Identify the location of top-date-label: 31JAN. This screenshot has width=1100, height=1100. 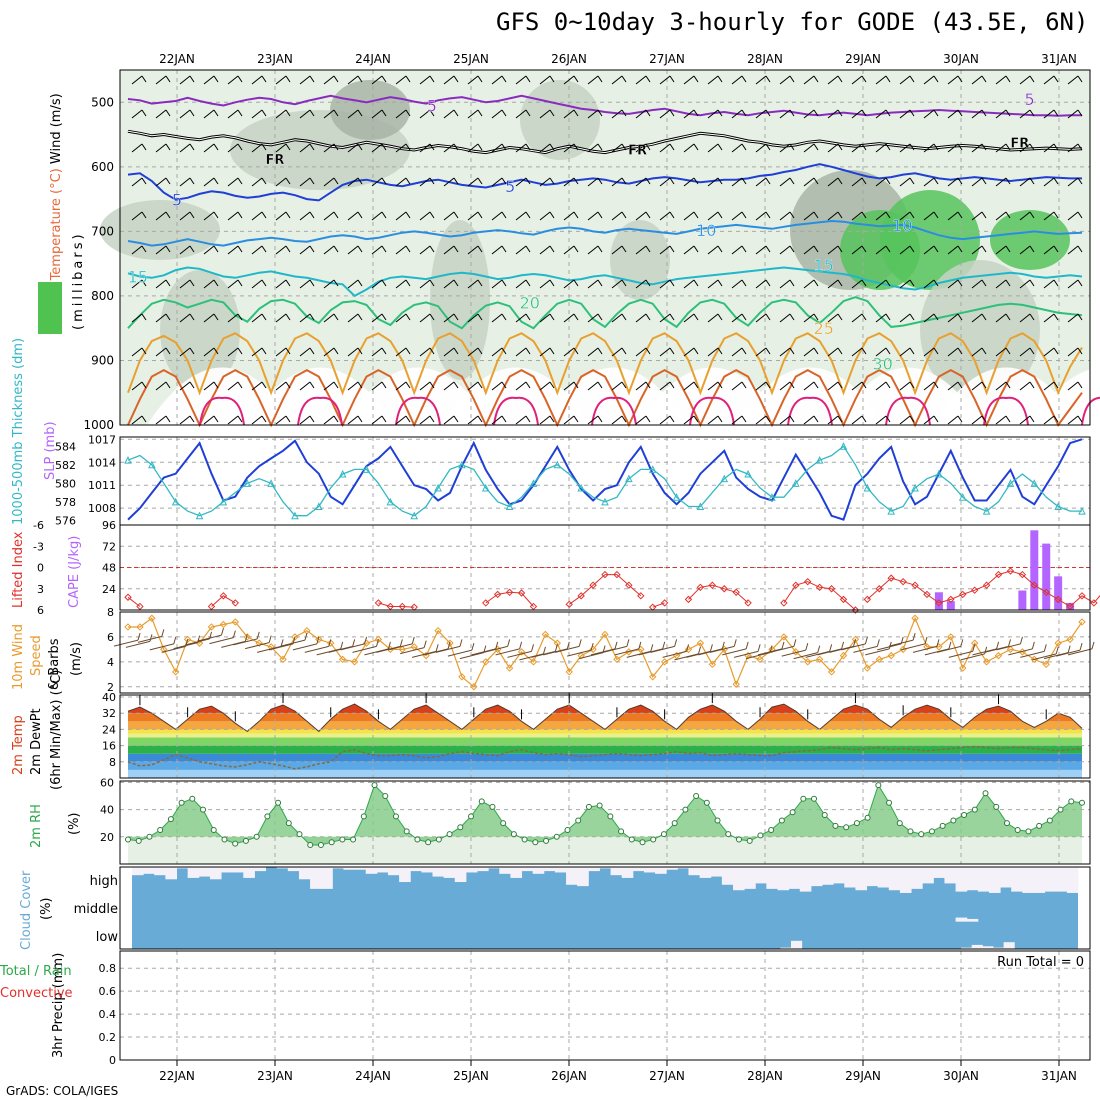
(1059, 59).